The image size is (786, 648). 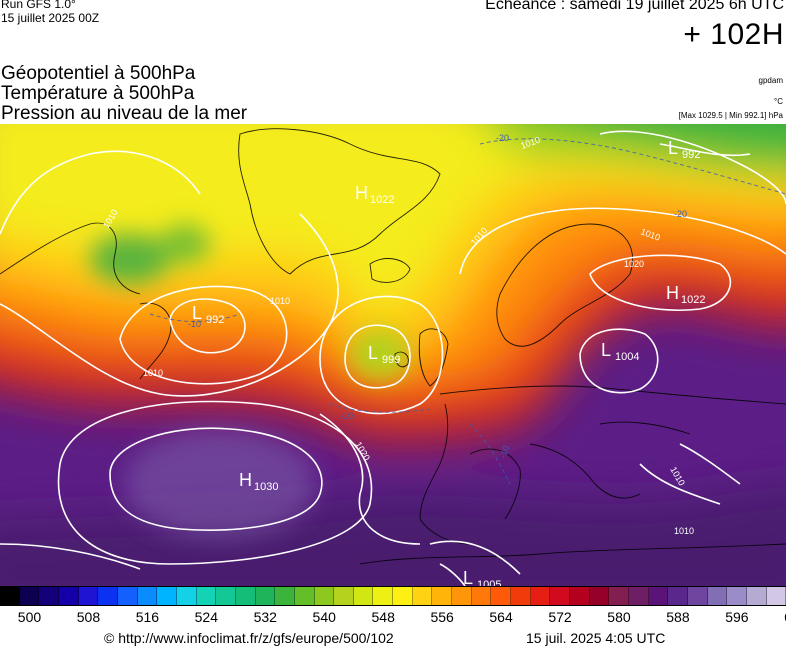 I want to click on title-geopotential: Géopotentiel à 500hPa, so click(x=98, y=73).